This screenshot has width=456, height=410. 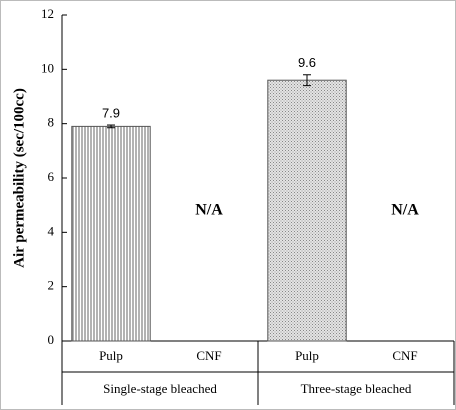 I want to click on group-label: Three-stage bleached, so click(x=356, y=388).